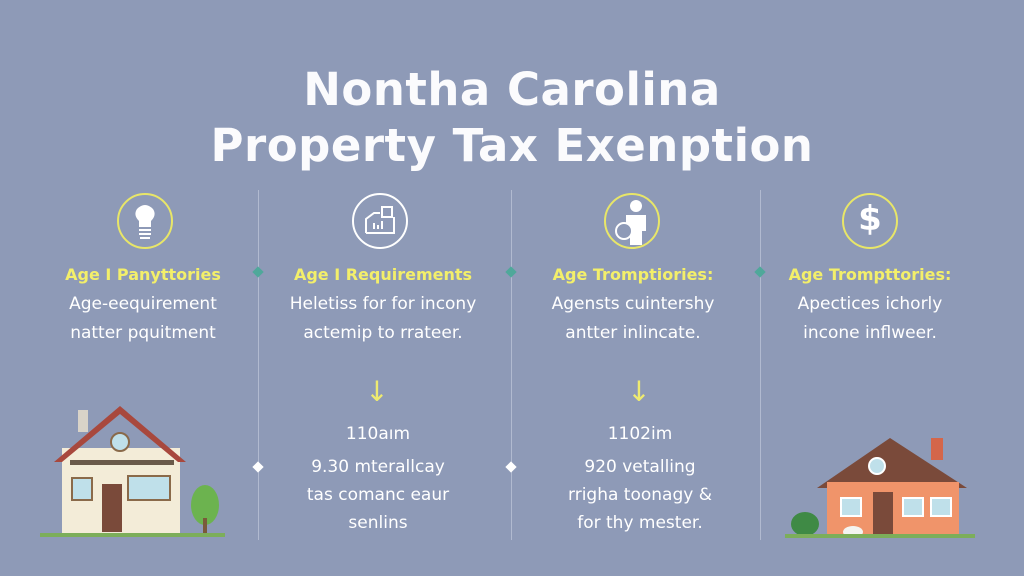  Describe the element at coordinates (632, 221) in the screenshot. I see `person-icon` at that location.